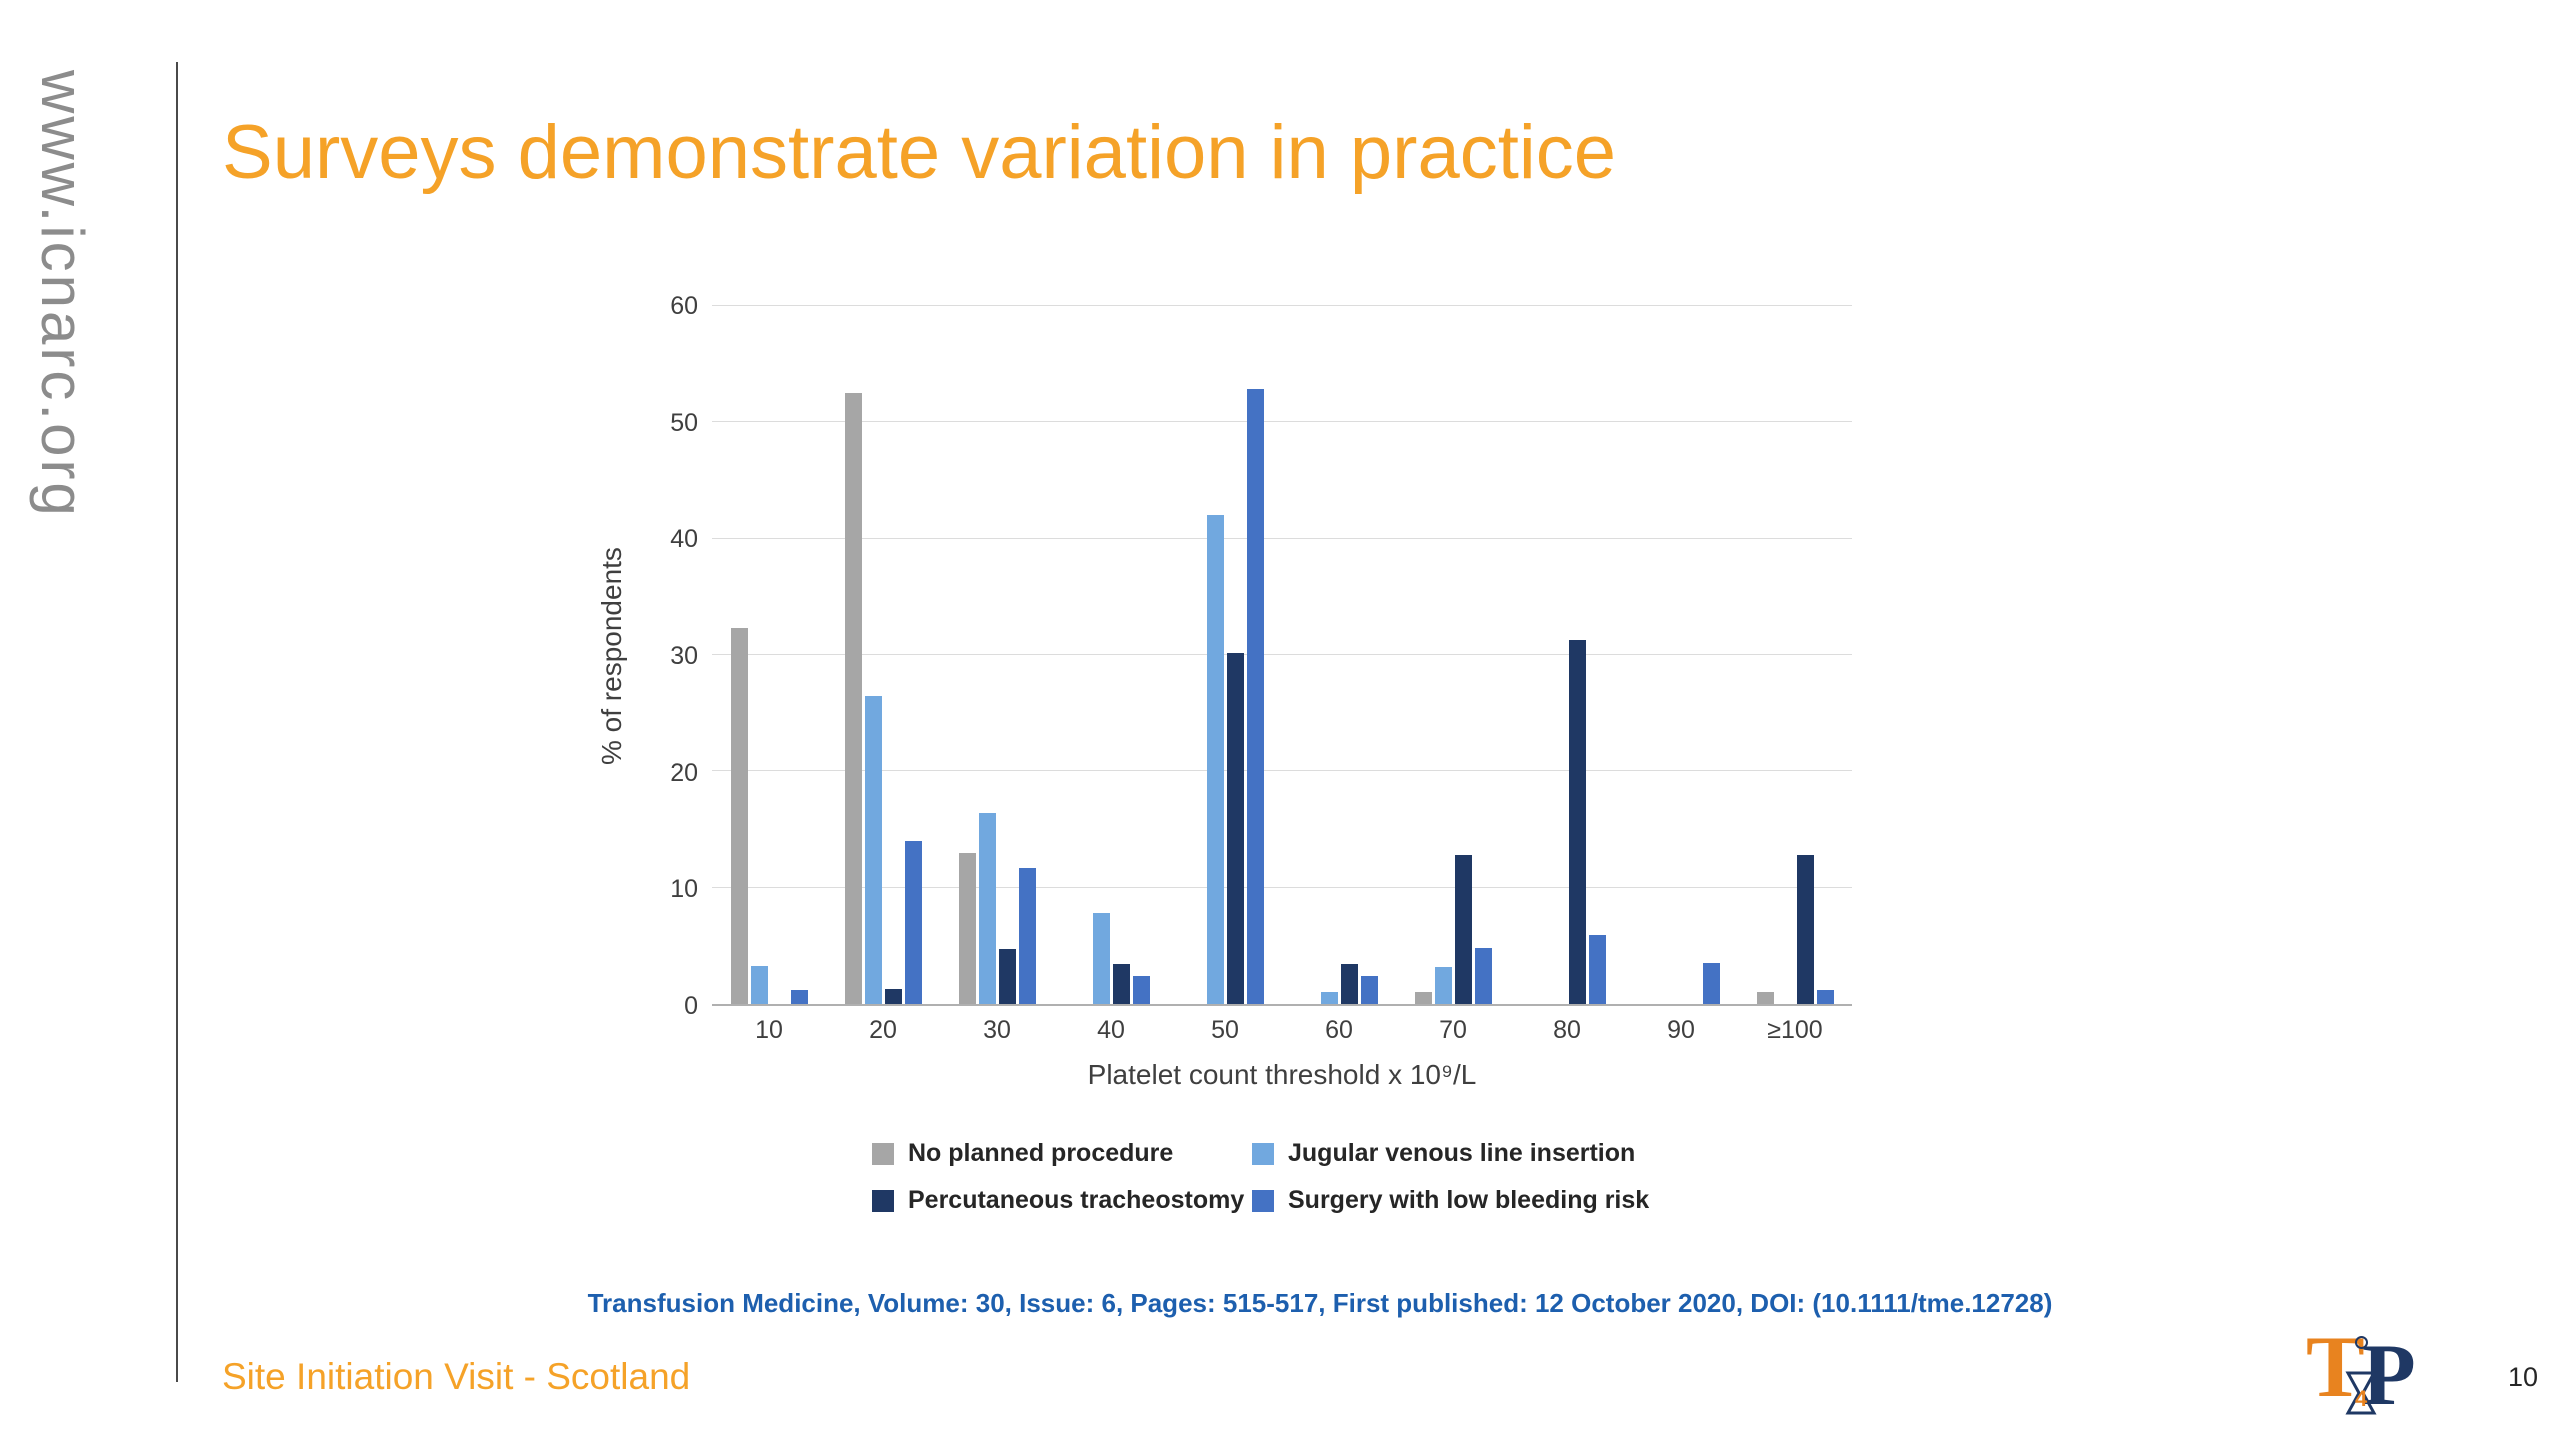 This screenshot has width=2560, height=1440. I want to click on y-axis-title: % of respondents, so click(611, 656).